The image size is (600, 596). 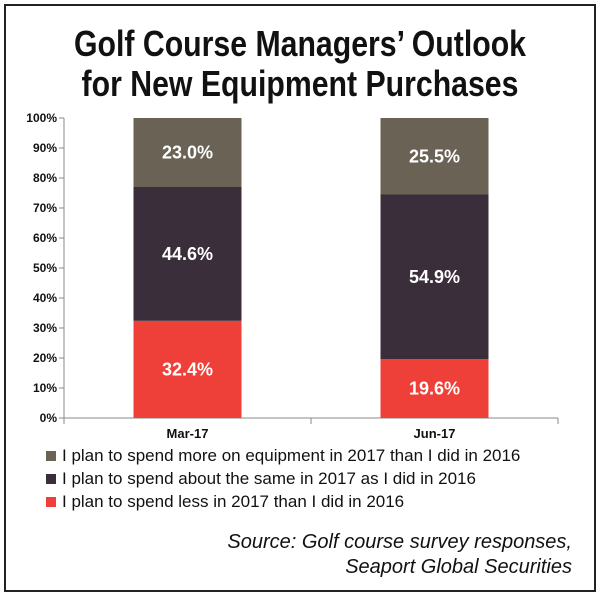 What do you see at coordinates (458, 567) in the screenshot?
I see `source-line-2: Seaport Global Securities` at bounding box center [458, 567].